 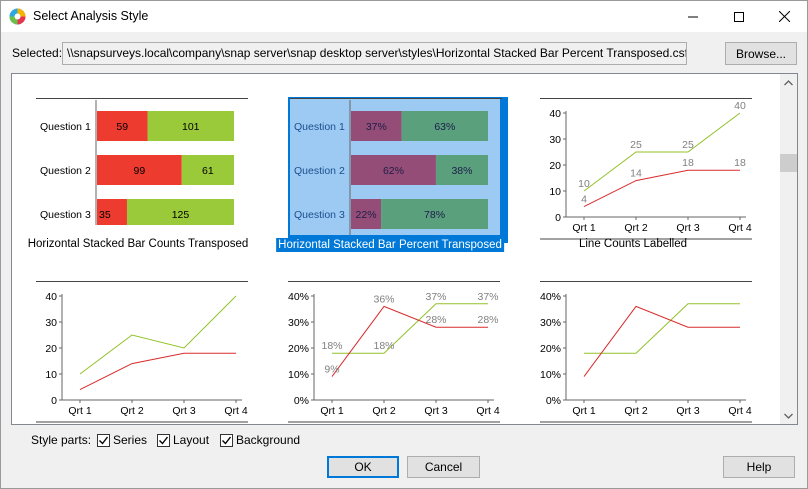 I want to click on close-icon, so click(x=784, y=16).